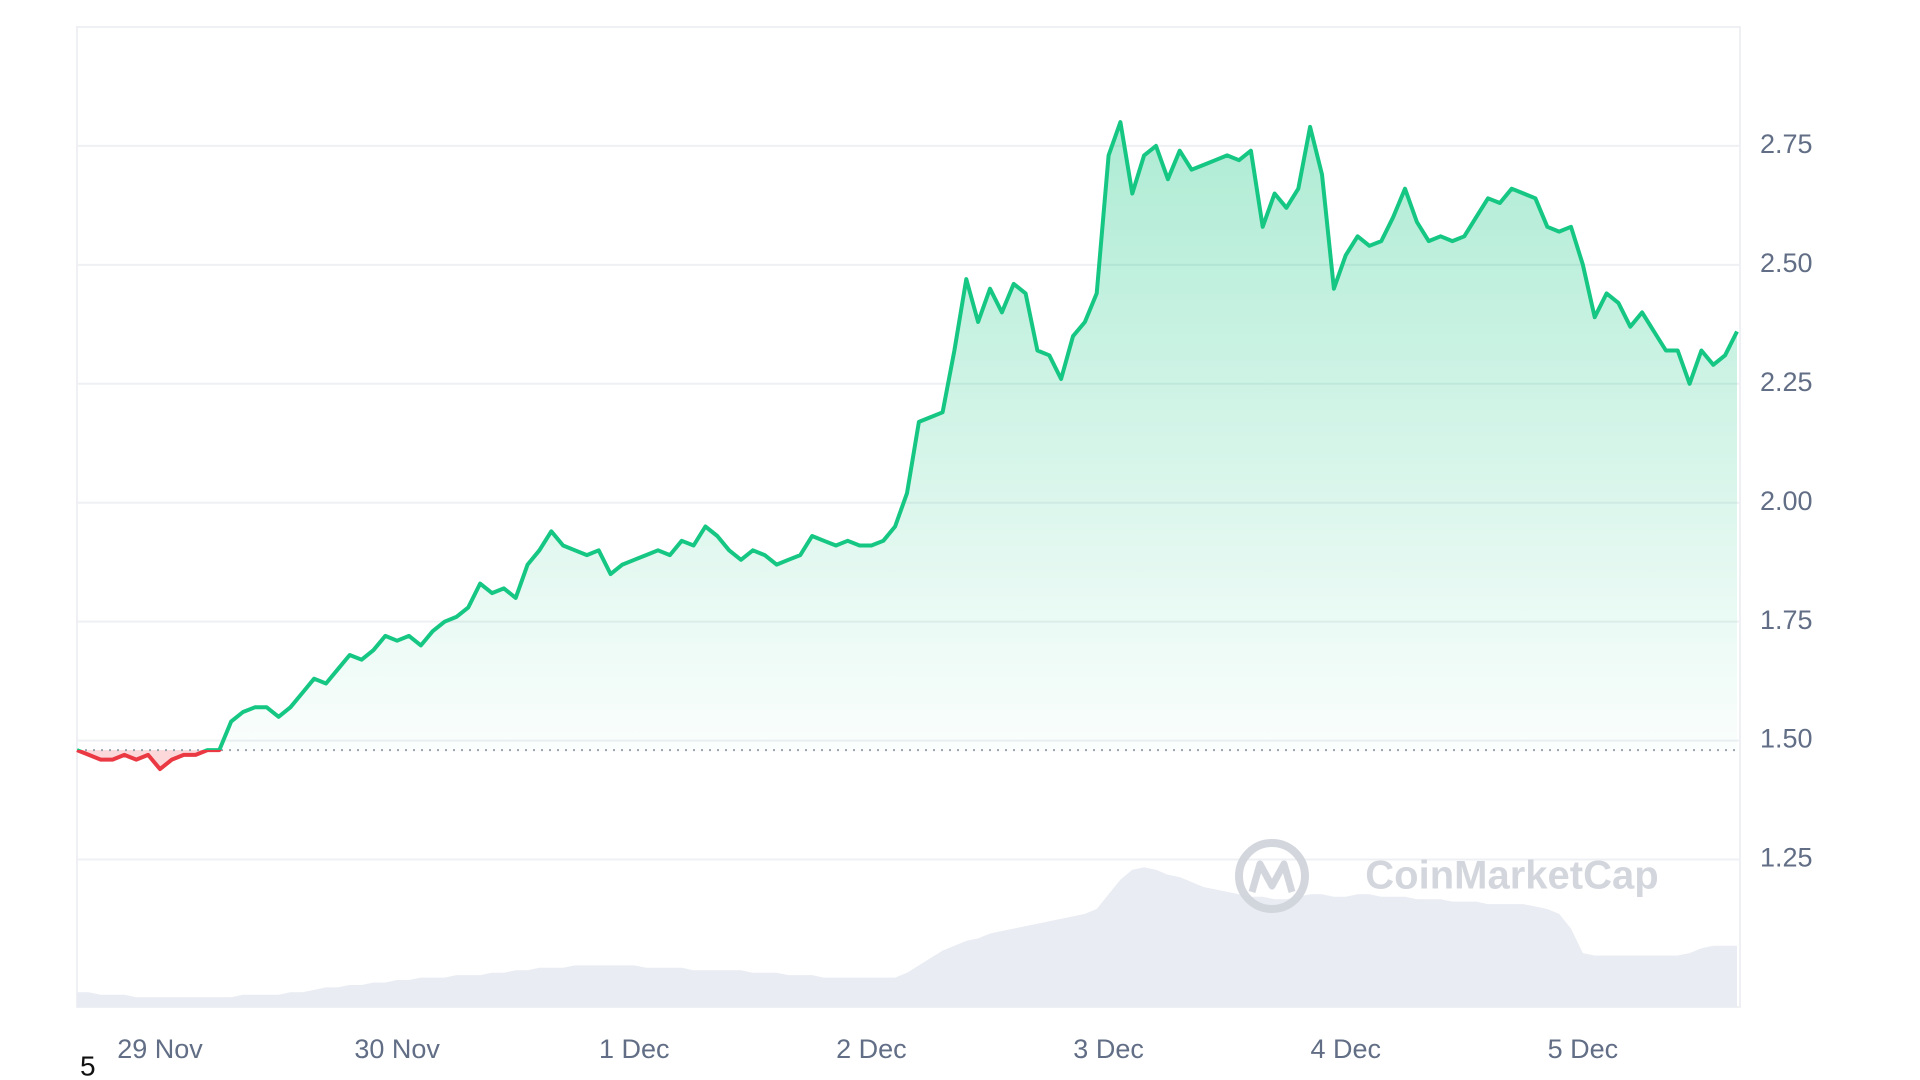 The width and height of the screenshot is (1920, 1080). What do you see at coordinates (1511, 876) in the screenshot?
I see `watermark-text: CoinMarketCap` at bounding box center [1511, 876].